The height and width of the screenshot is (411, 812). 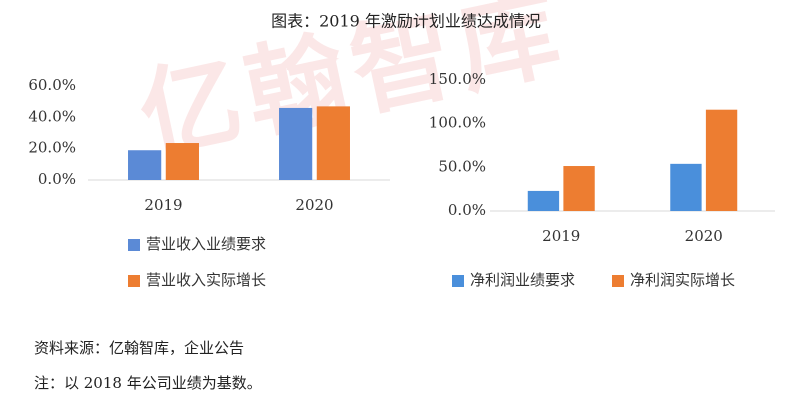 What do you see at coordinates (462, 166) in the screenshot?
I see `y-tick-label: 50.0%` at bounding box center [462, 166].